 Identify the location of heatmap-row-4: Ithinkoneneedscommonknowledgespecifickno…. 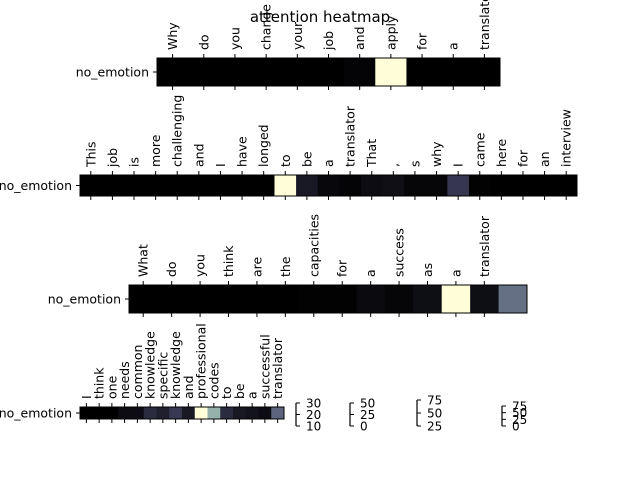
(142, 373).